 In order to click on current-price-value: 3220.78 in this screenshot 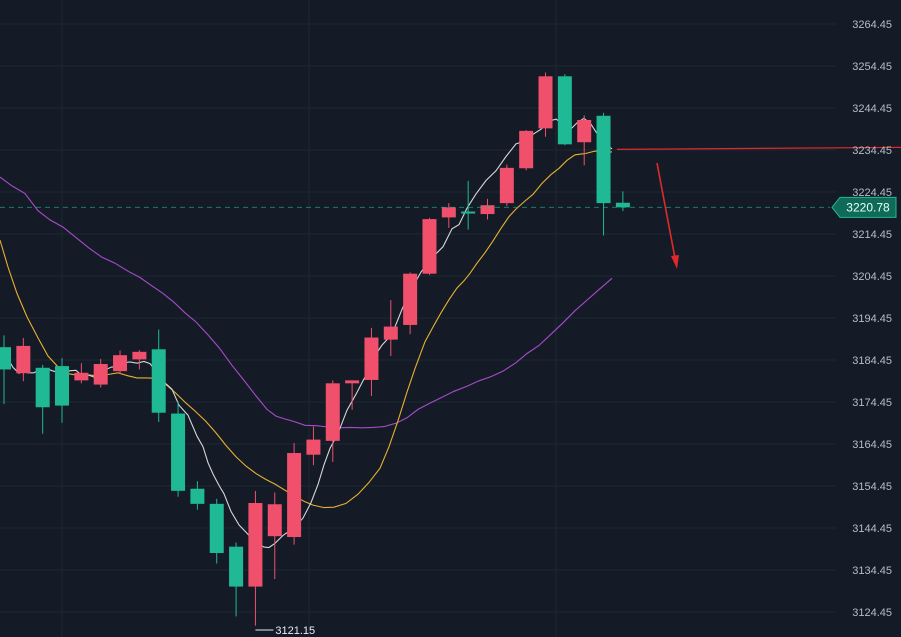, I will do `click(868, 207)`.